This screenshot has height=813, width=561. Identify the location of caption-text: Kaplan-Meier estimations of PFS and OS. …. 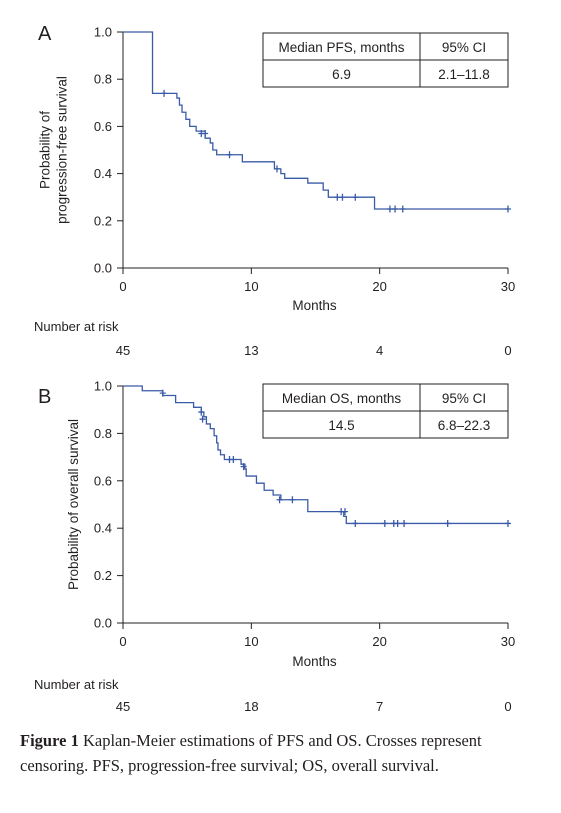
(251, 753).